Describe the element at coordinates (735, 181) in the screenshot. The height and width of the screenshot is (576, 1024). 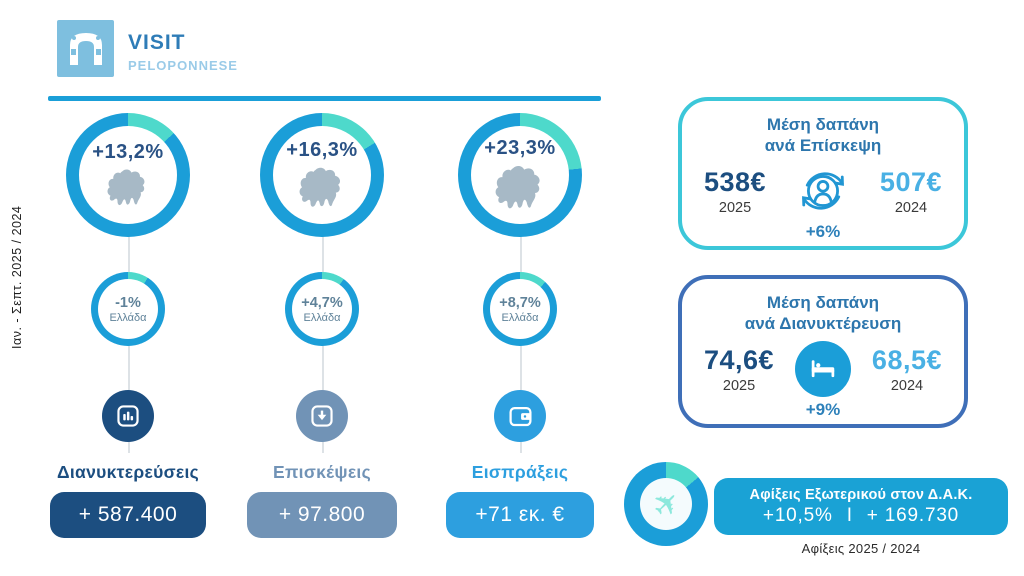
I see `current-amount: 538€` at that location.